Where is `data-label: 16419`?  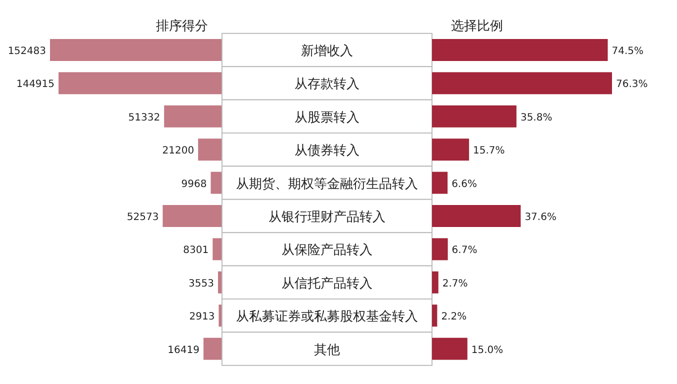 data-label: 16419 is located at coordinates (184, 350).